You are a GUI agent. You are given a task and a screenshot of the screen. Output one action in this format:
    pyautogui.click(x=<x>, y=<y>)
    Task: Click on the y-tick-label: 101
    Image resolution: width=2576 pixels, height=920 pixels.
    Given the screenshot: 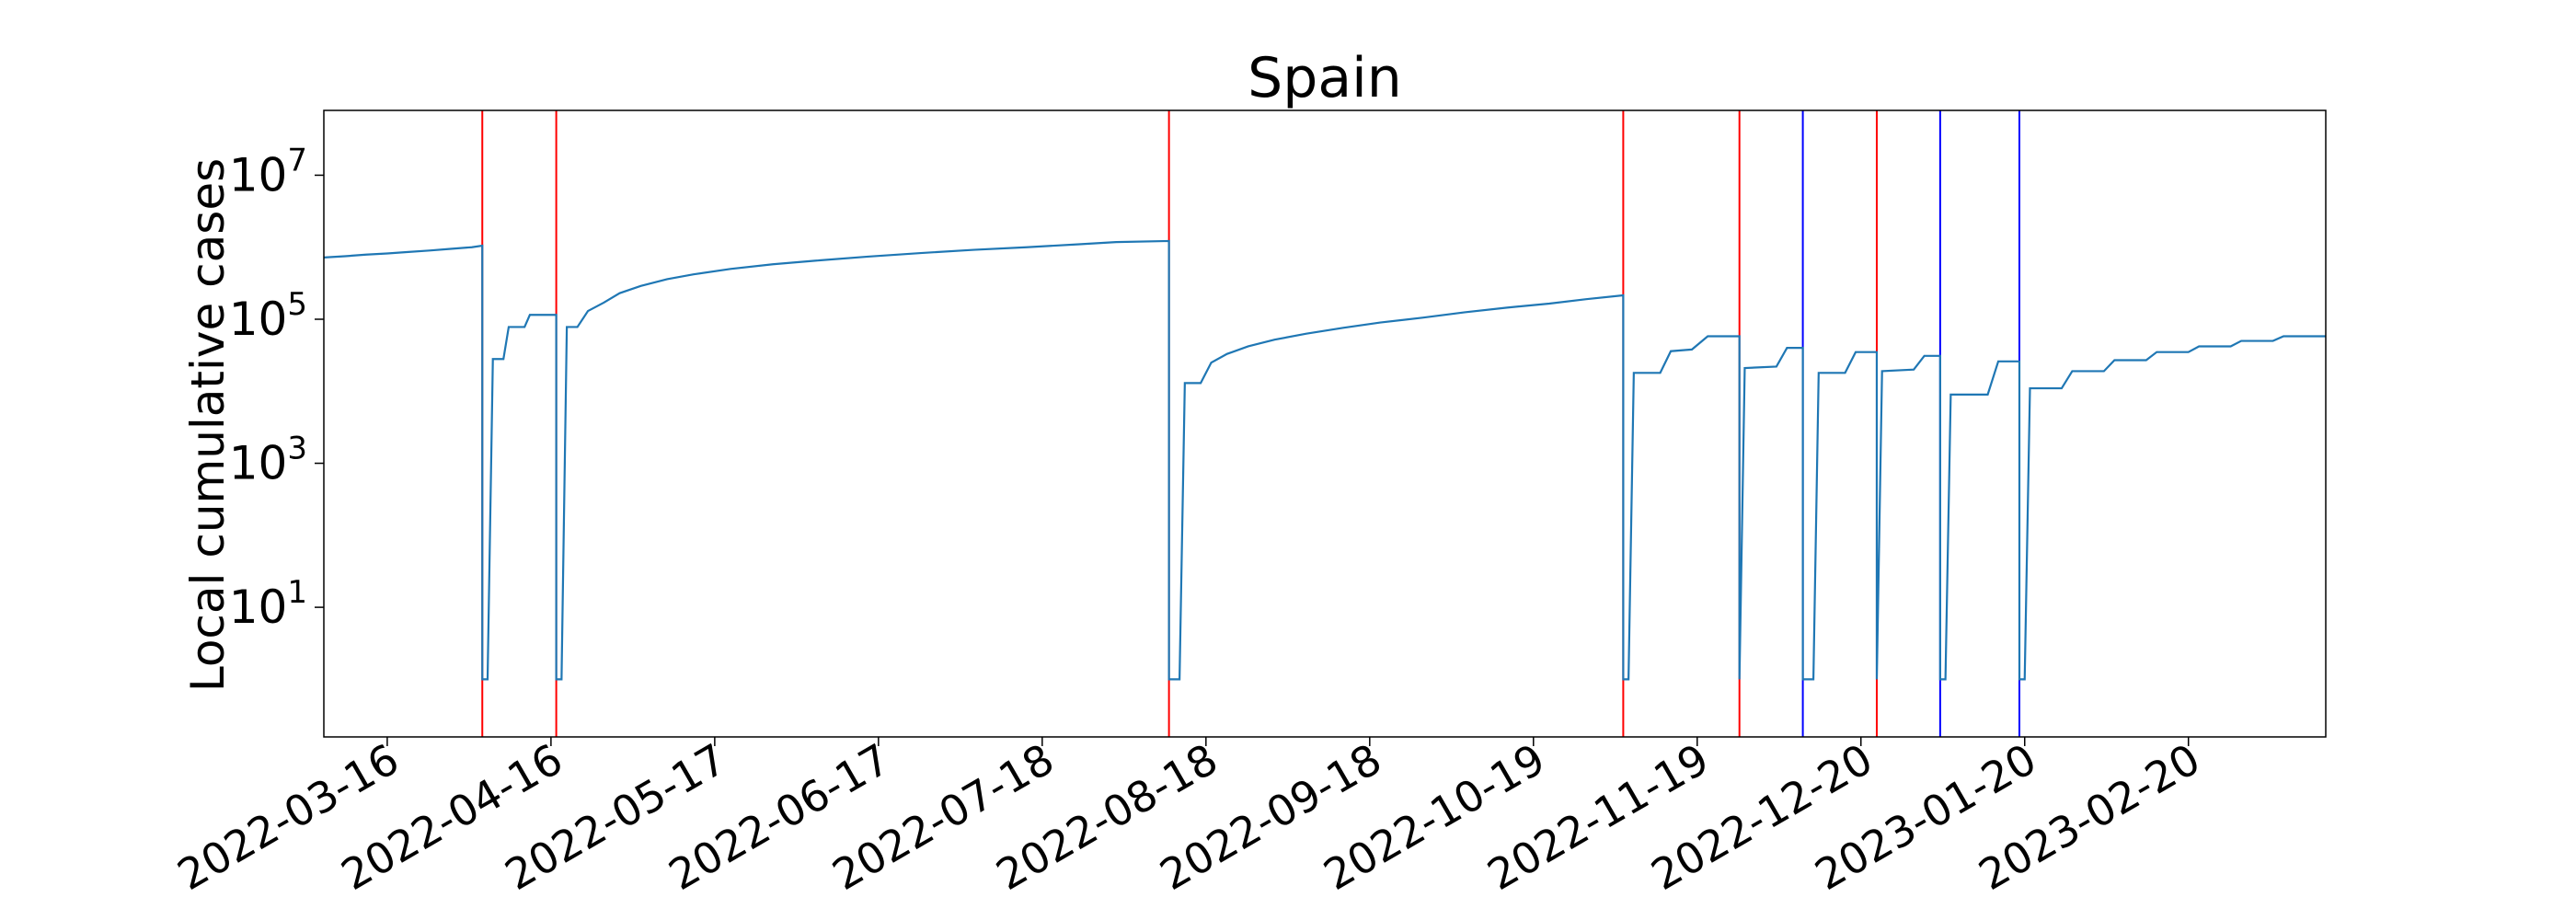 What is the action you would take?
    pyautogui.click(x=268, y=604)
    